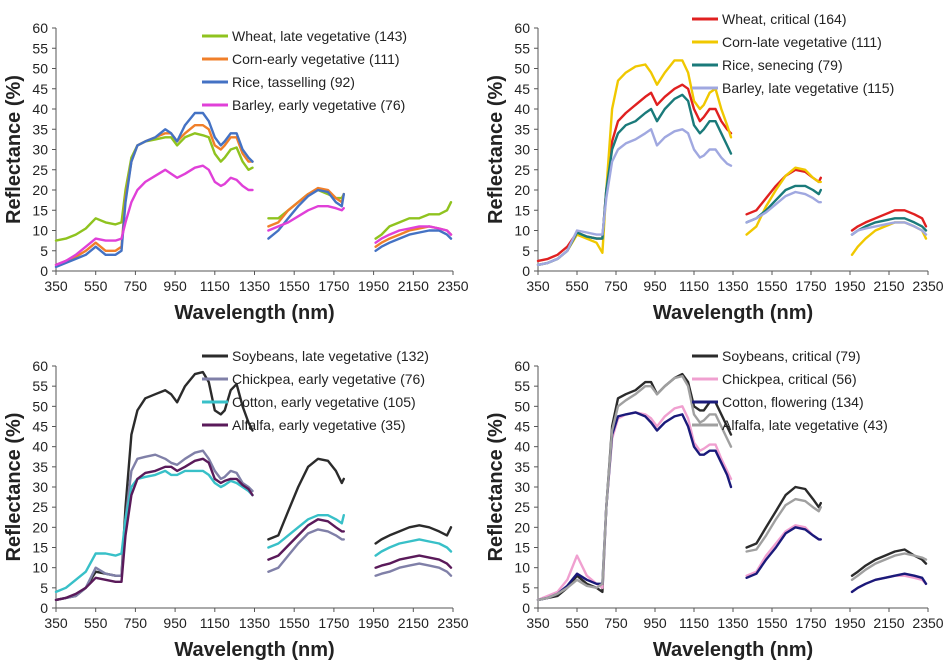 The image size is (951, 666). I want to click on legend-label: Soybeans, late vegetative (132), so click(330, 356).